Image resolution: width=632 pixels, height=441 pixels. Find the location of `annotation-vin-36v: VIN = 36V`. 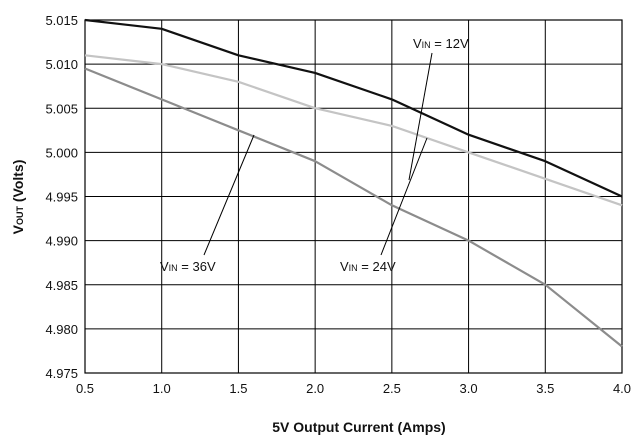

annotation-vin-36v: VIN = 36V is located at coordinates (188, 266).